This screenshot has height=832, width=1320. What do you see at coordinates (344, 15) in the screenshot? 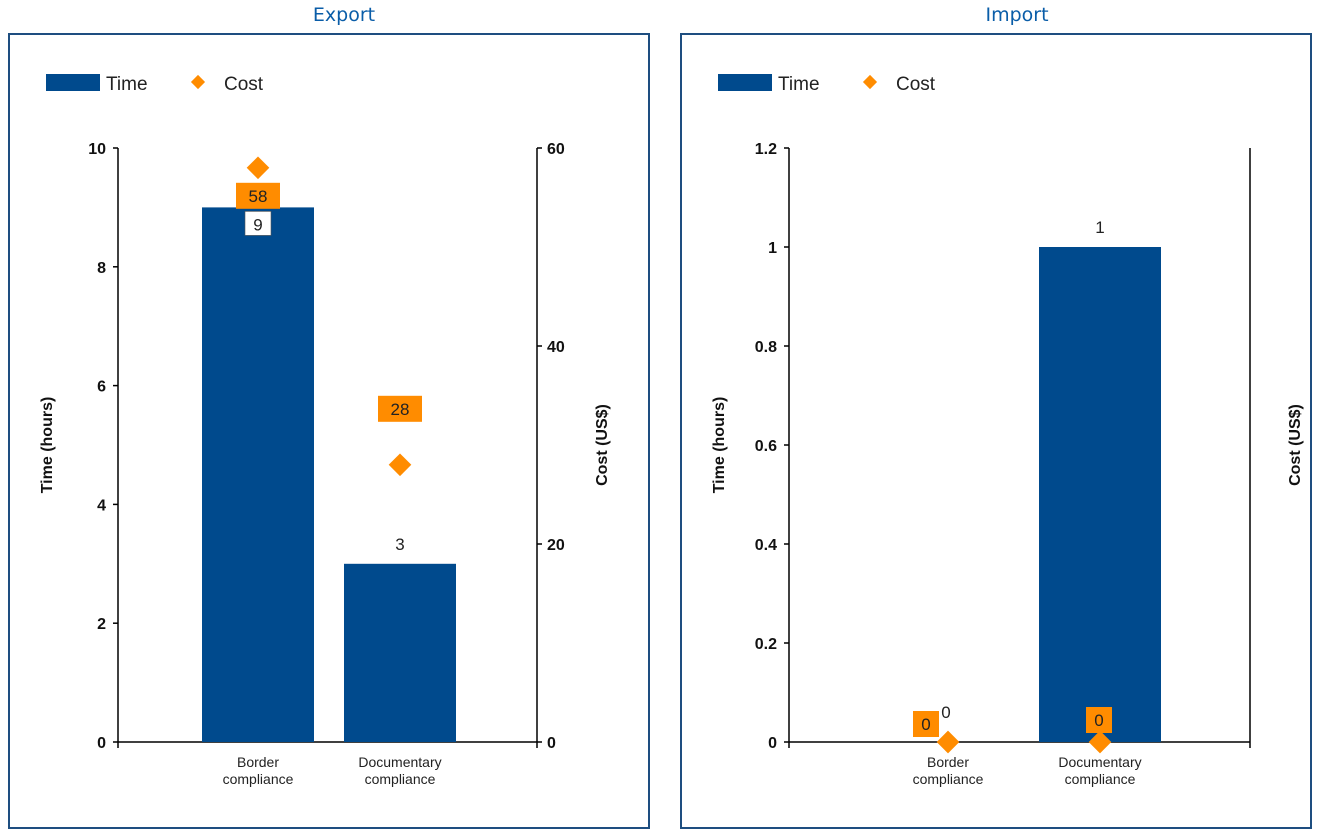
I see `export-title: Export` at bounding box center [344, 15].